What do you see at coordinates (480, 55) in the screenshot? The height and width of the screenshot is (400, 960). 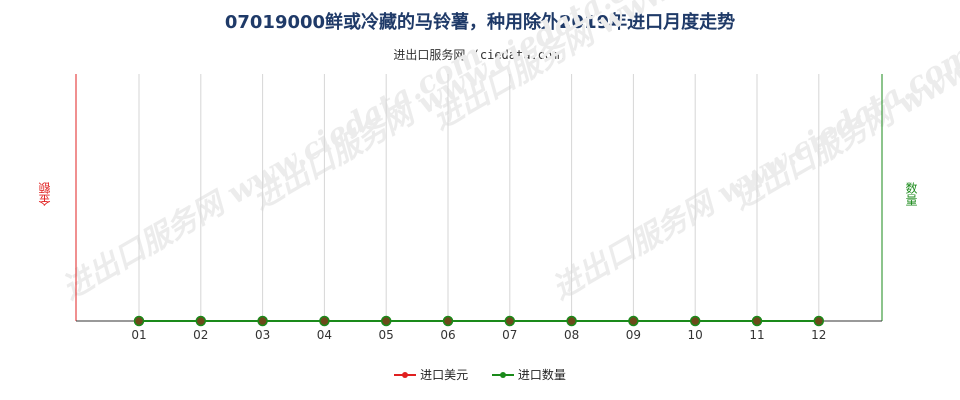 I see `chart-subtitle: 进出口服务网 (ciedata.com)` at bounding box center [480, 55].